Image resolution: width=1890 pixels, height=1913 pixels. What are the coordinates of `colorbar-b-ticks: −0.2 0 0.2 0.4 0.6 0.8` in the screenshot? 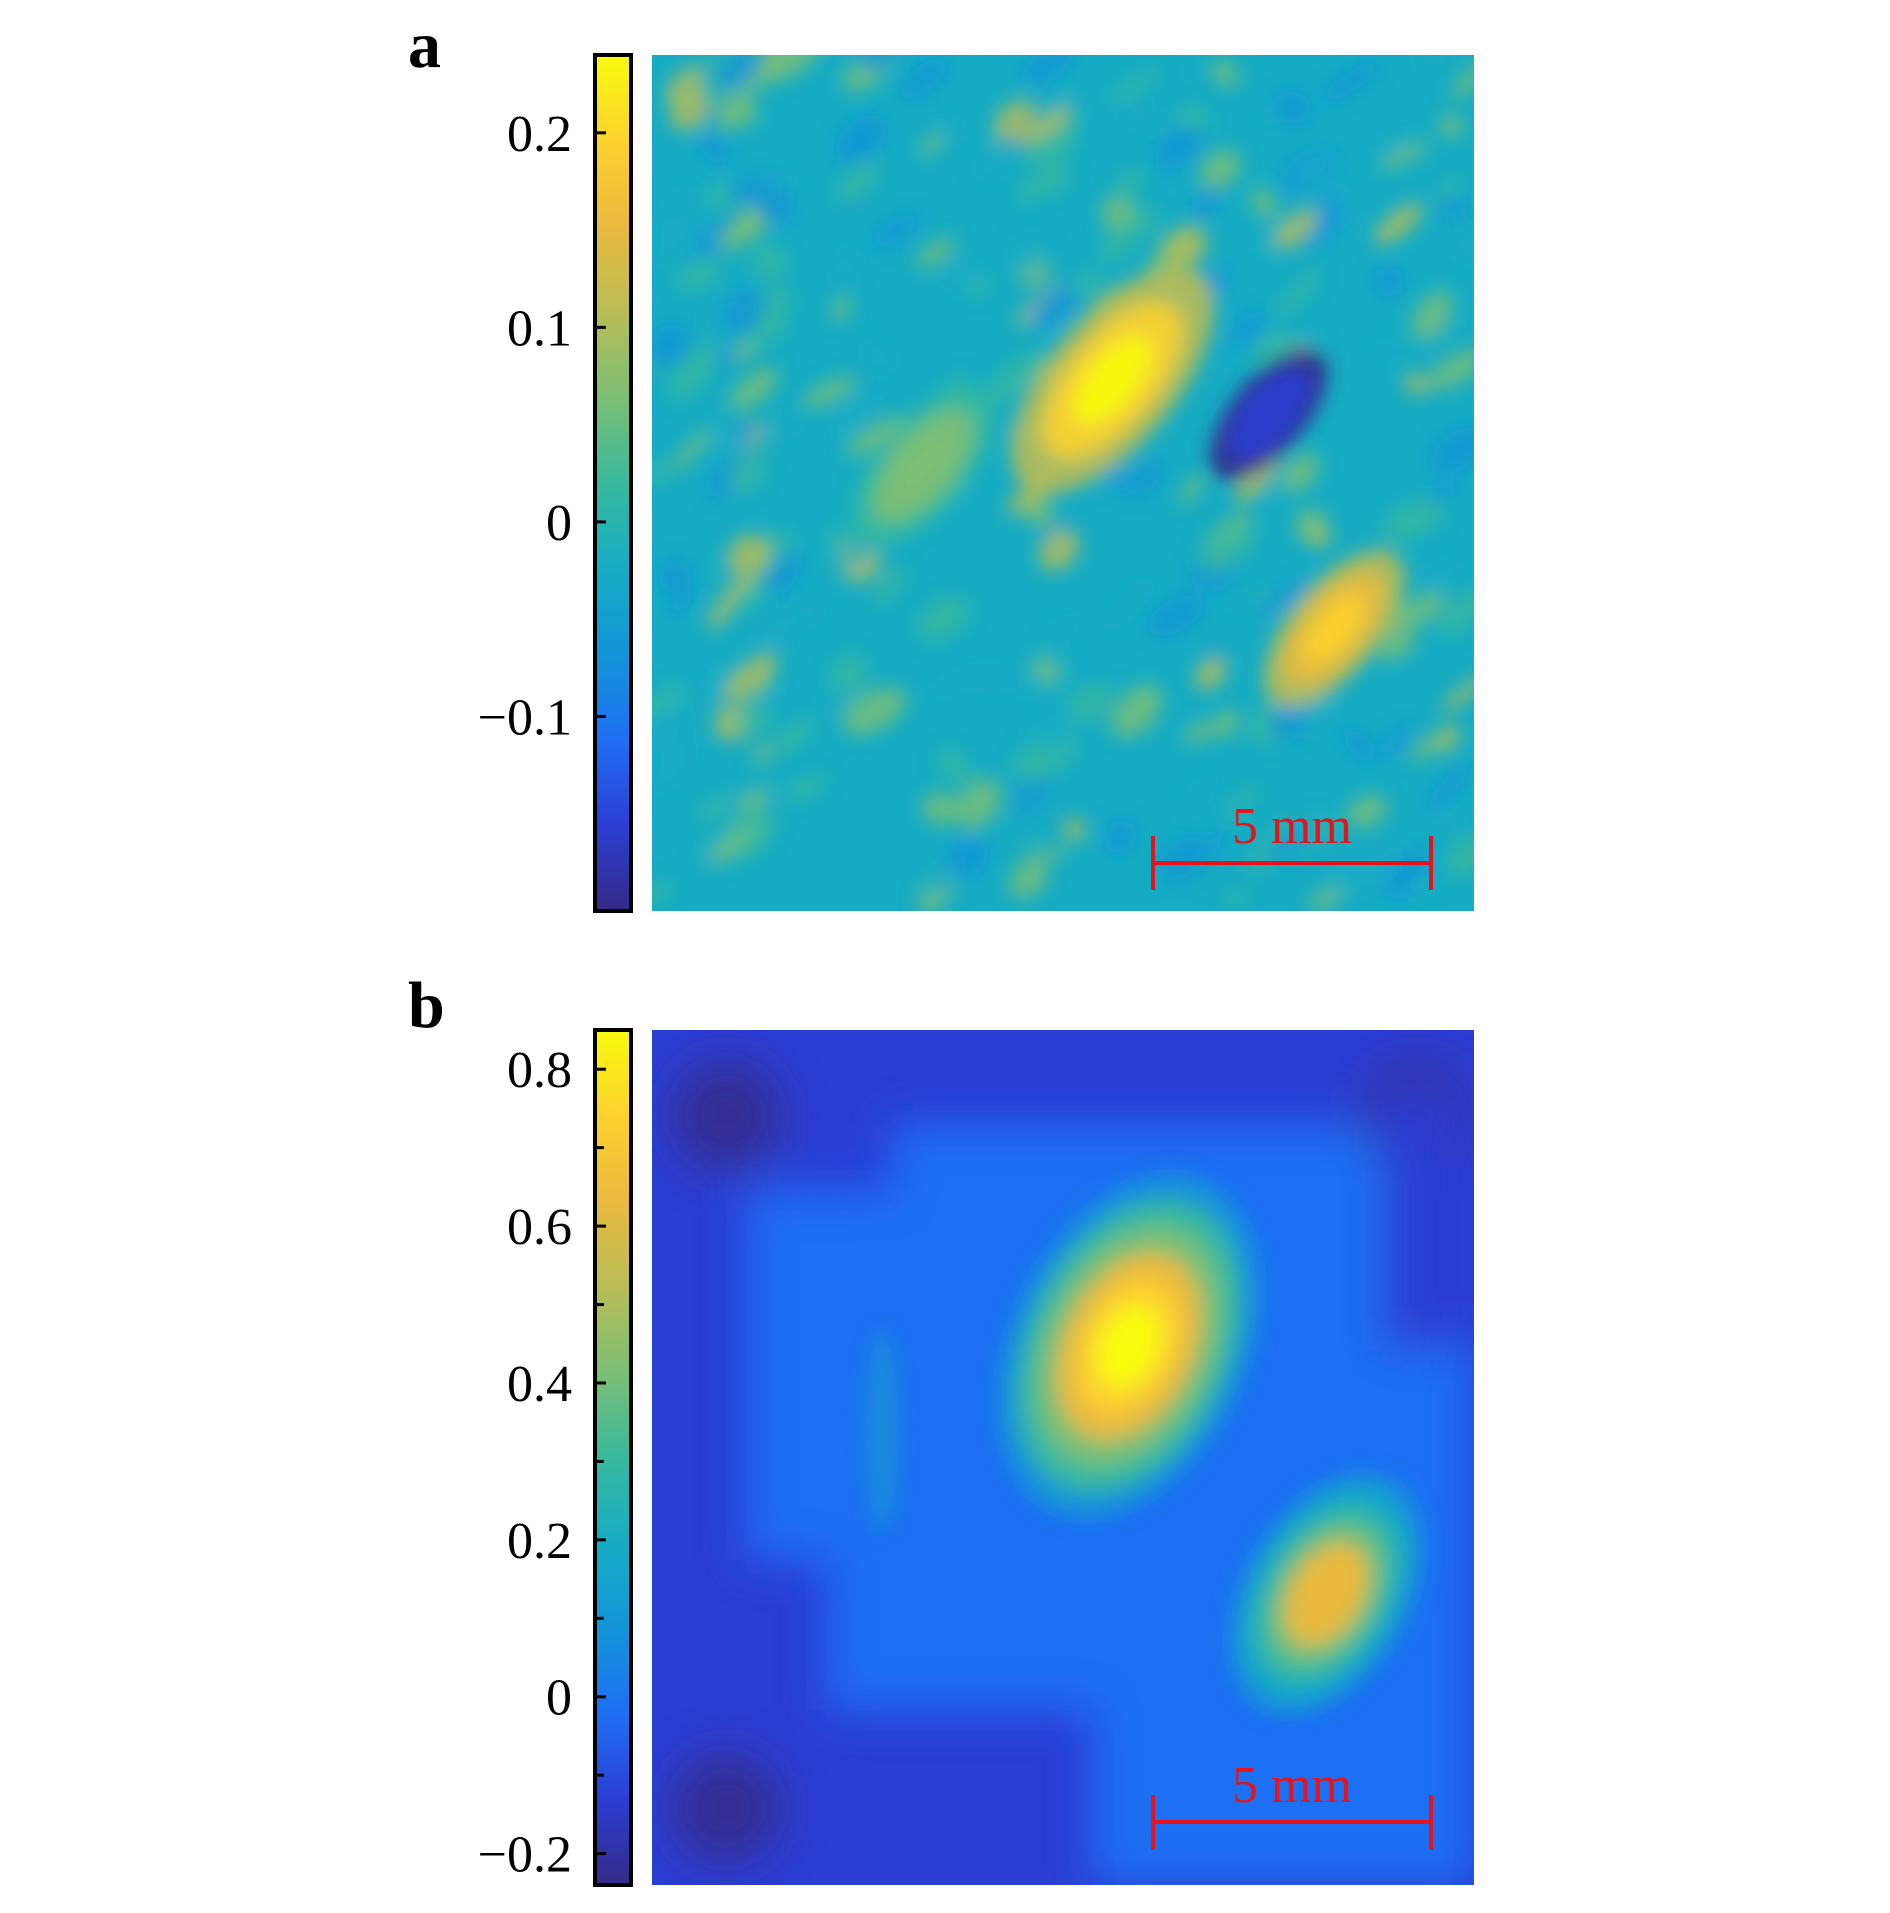 It's located at (542, 1463).